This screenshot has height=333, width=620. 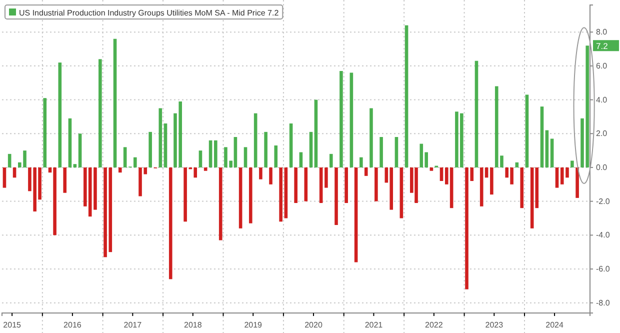 I want to click on legend-label: US Industrial Production Industry Groups Utilities MoM SA - Mid Price 7.2, so click(x=149, y=13).